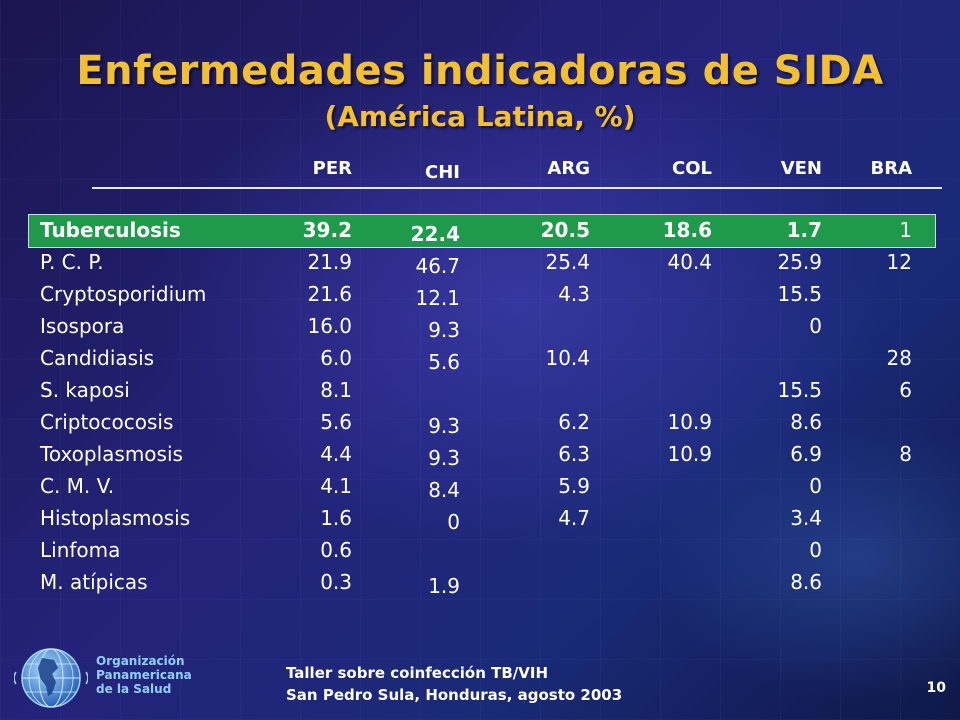 The image size is (960, 720). What do you see at coordinates (444, 490) in the screenshot?
I see `table-cell: 8.4` at bounding box center [444, 490].